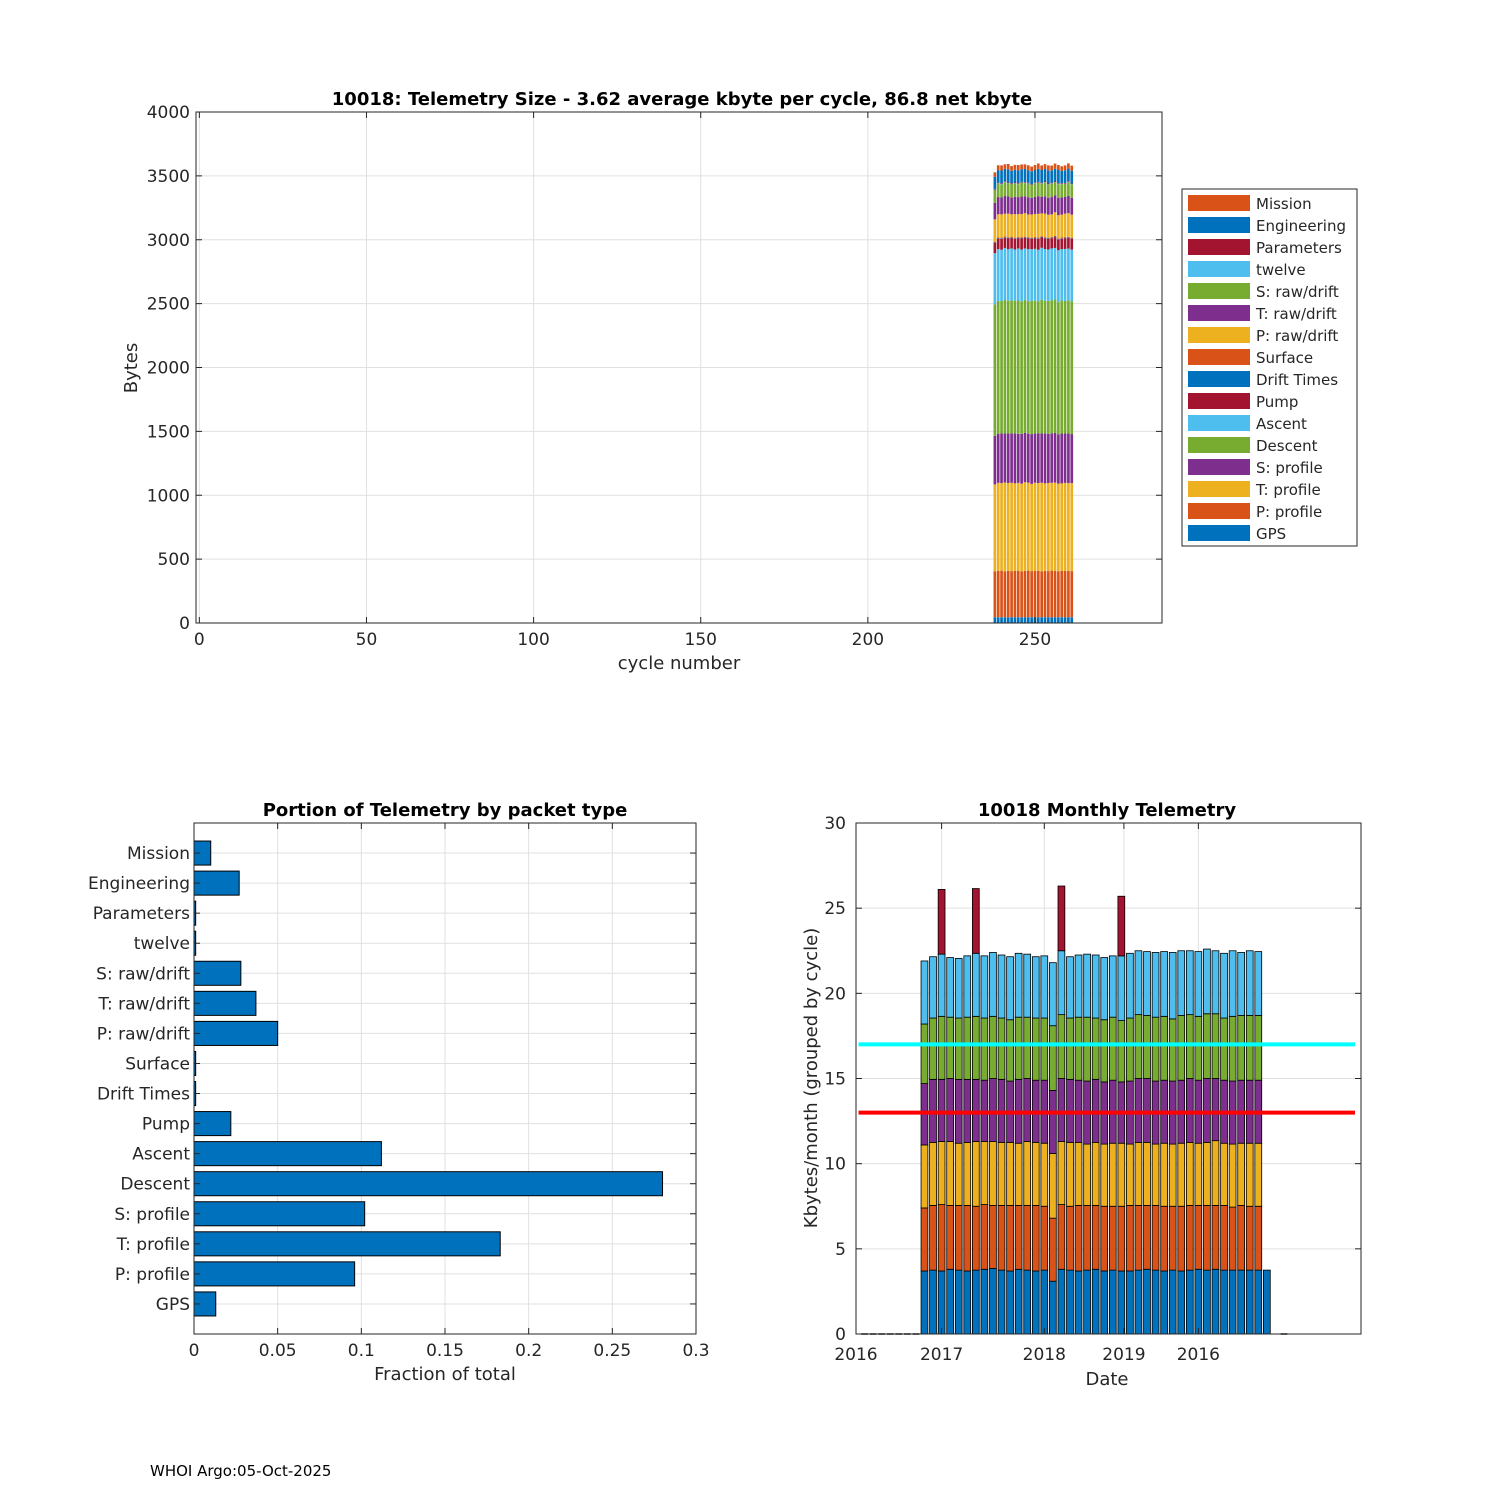 This screenshot has width=1500, height=1500. I want to click on x-tick-label: 2016, so click(1198, 1355).